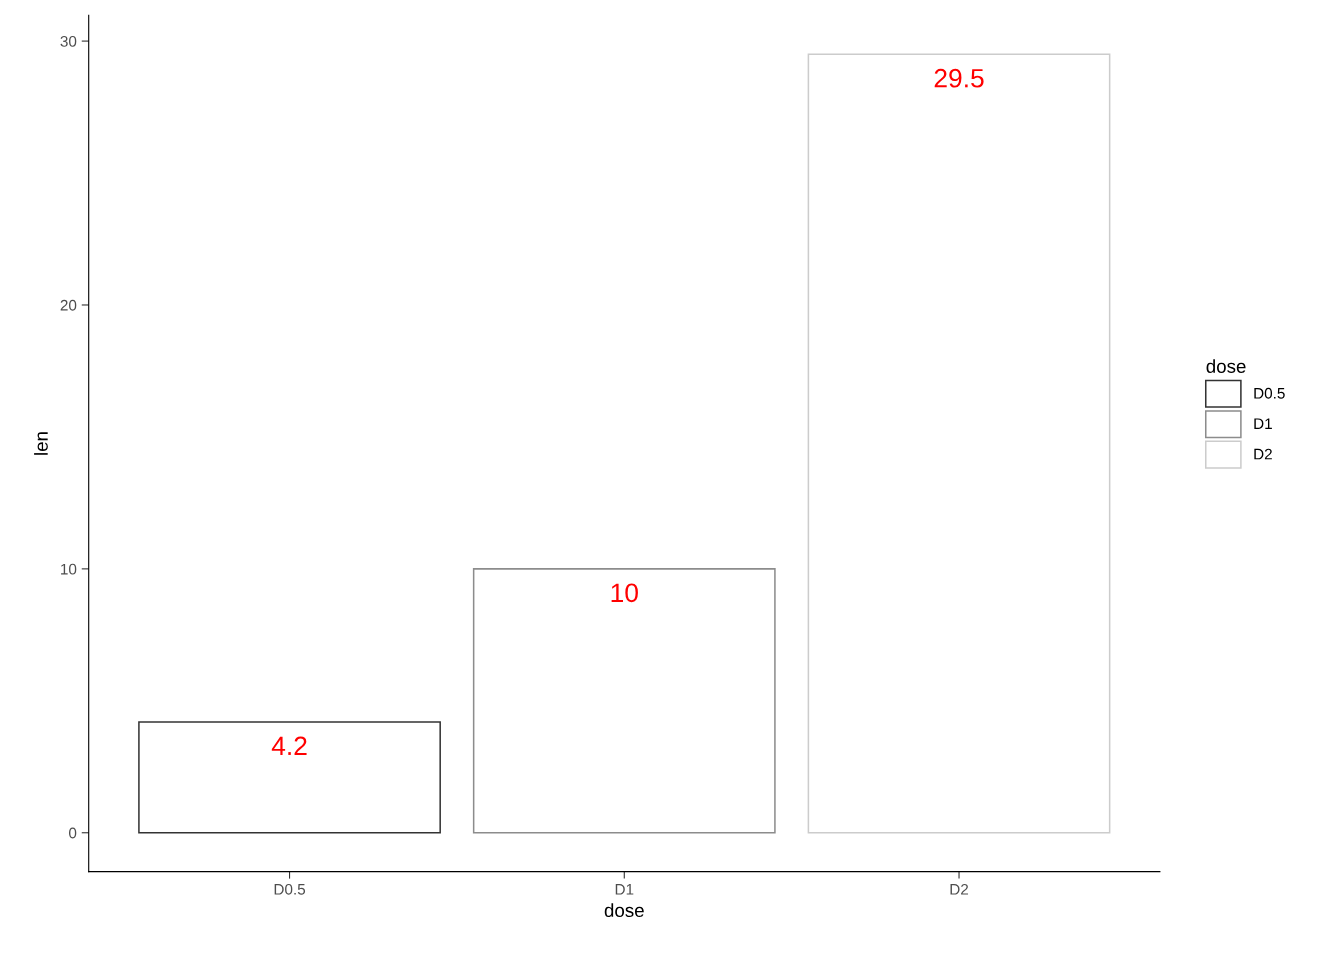  What do you see at coordinates (624, 889) in the screenshot?
I see `x-tick-label: D1` at bounding box center [624, 889].